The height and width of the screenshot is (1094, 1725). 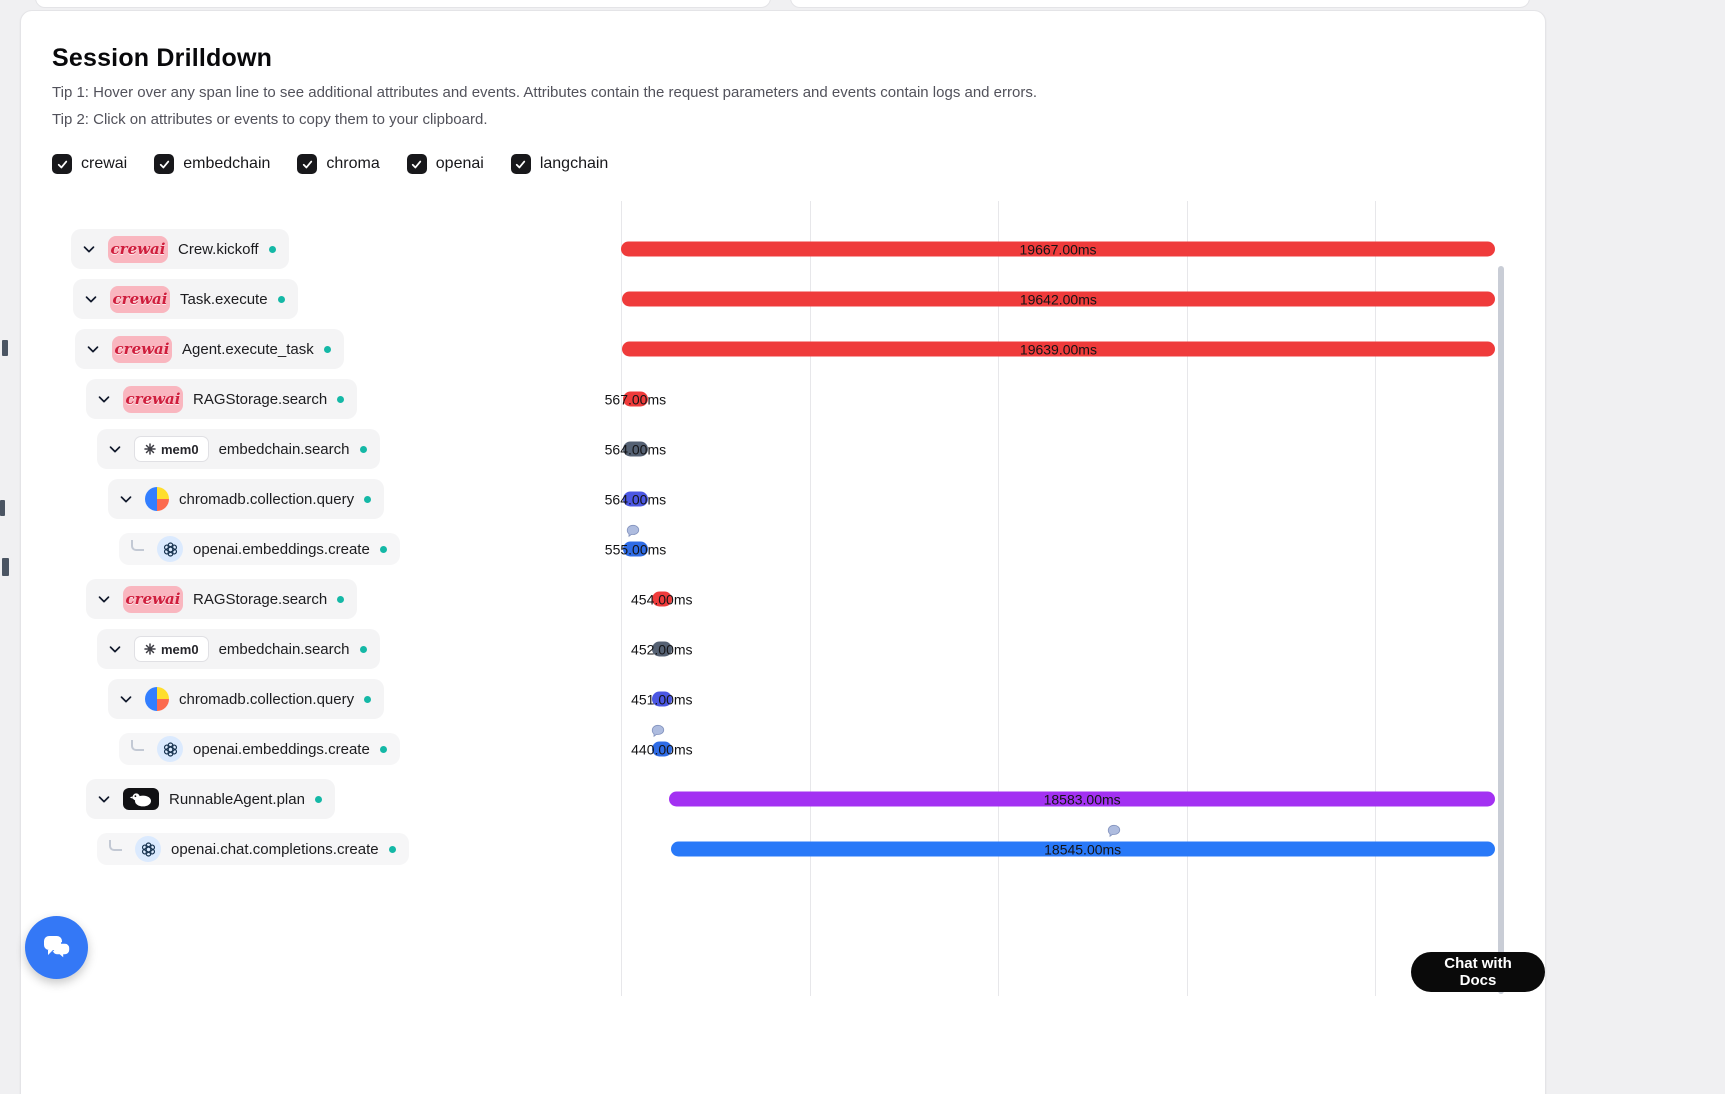 I want to click on span-label: openai.chat.completions.create, so click(x=253, y=849).